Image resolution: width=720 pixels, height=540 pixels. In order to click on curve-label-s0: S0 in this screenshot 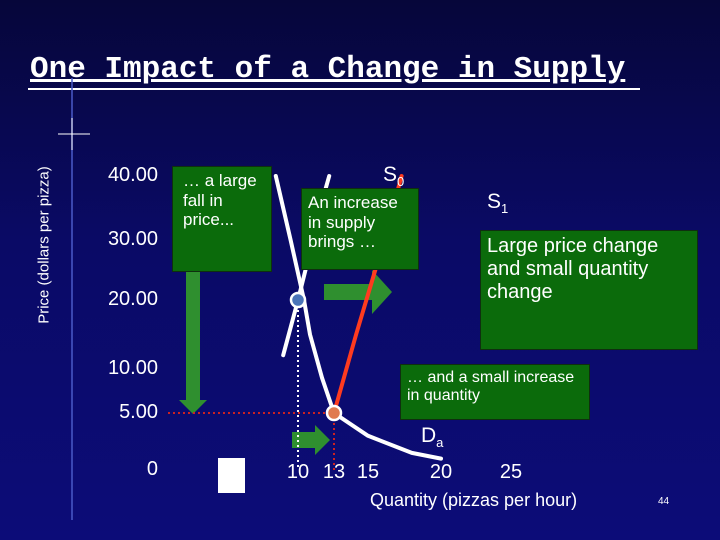, I will do `click(394, 176)`.